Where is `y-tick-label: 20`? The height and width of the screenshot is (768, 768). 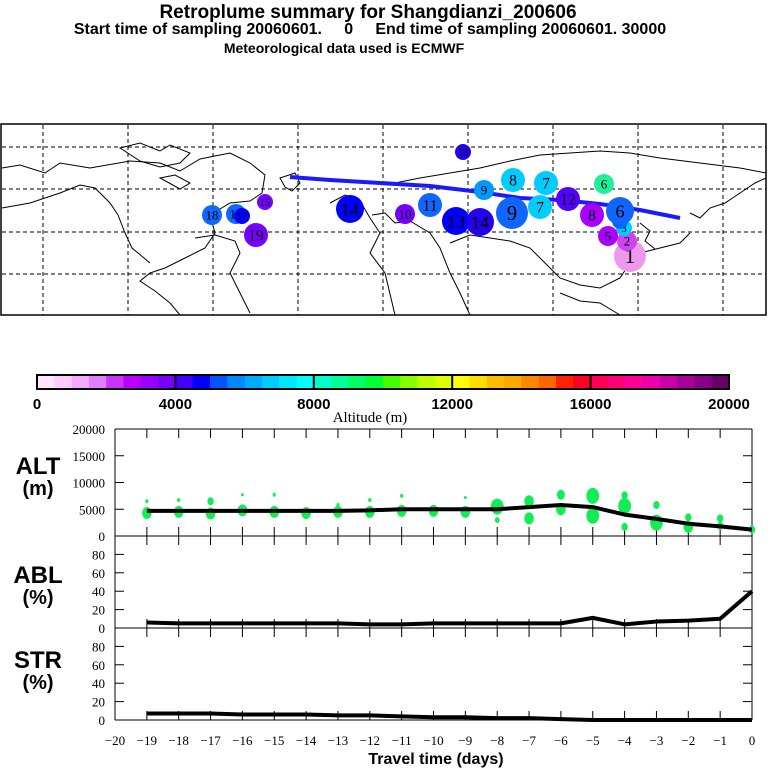 y-tick-label: 20 is located at coordinates (98, 610).